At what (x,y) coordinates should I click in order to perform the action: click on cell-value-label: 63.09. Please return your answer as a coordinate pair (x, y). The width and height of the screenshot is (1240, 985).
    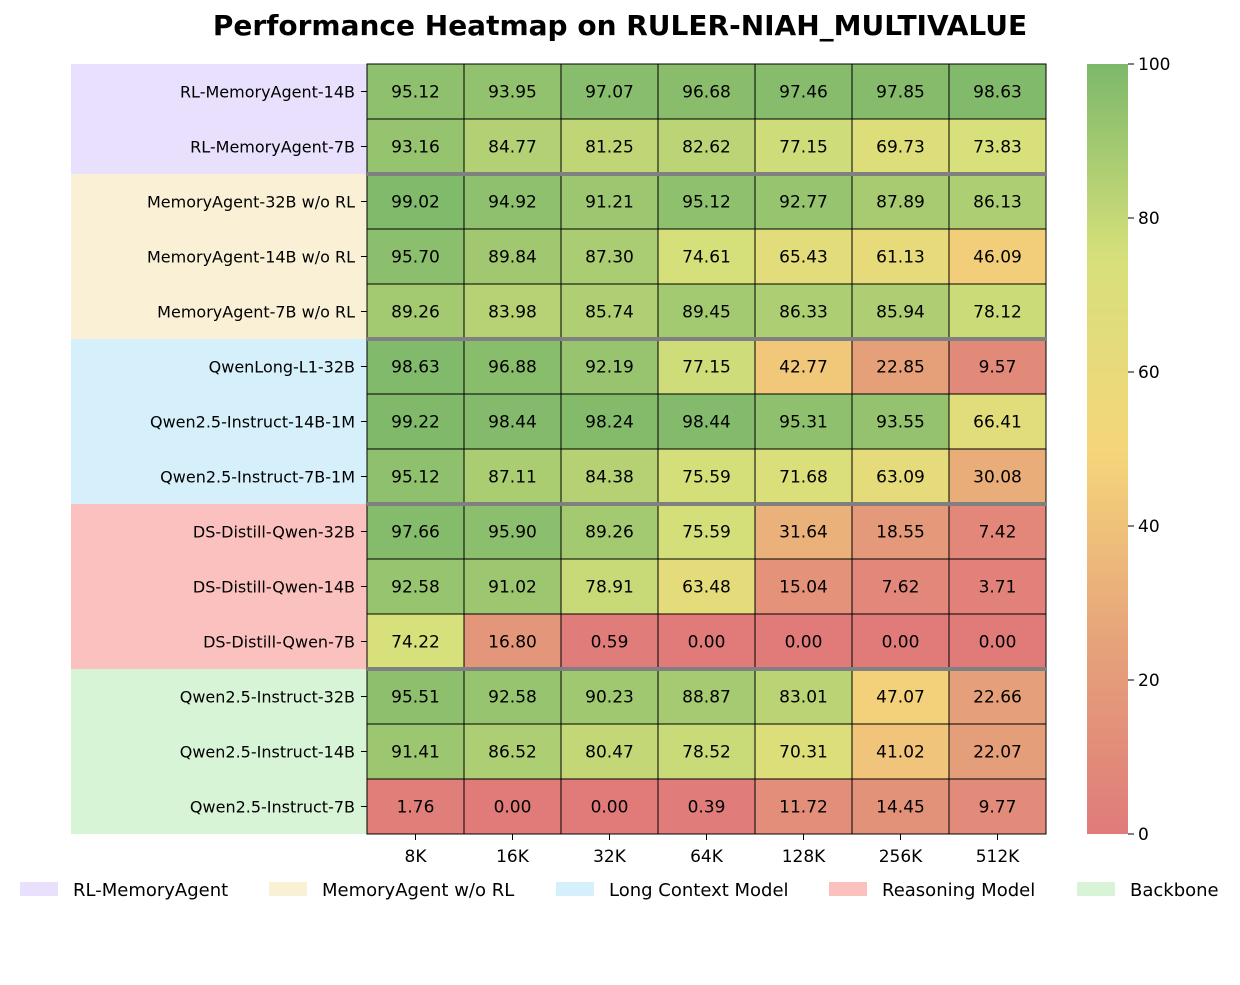
    Looking at the image, I should click on (900, 478).